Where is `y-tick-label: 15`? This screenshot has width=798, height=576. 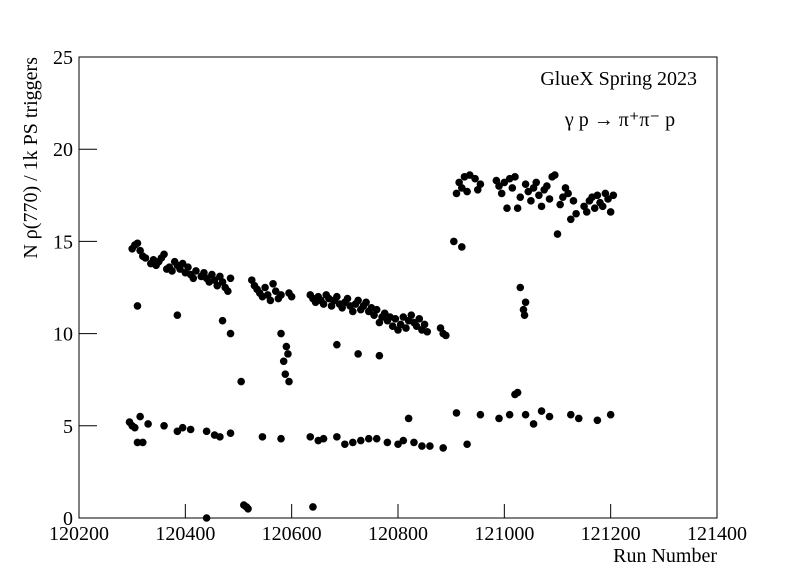 y-tick-label: 15 is located at coordinates (63, 242).